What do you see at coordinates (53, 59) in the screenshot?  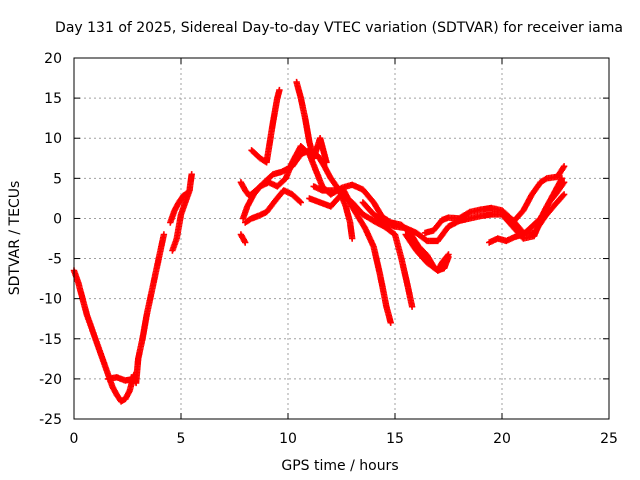 I see `y-tick-label: 20` at bounding box center [53, 59].